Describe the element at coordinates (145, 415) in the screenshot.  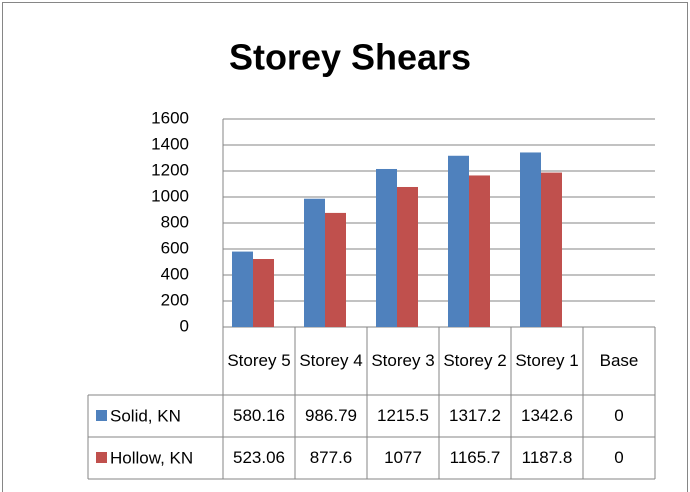
I see `legend-label: Solid, KN` at that location.